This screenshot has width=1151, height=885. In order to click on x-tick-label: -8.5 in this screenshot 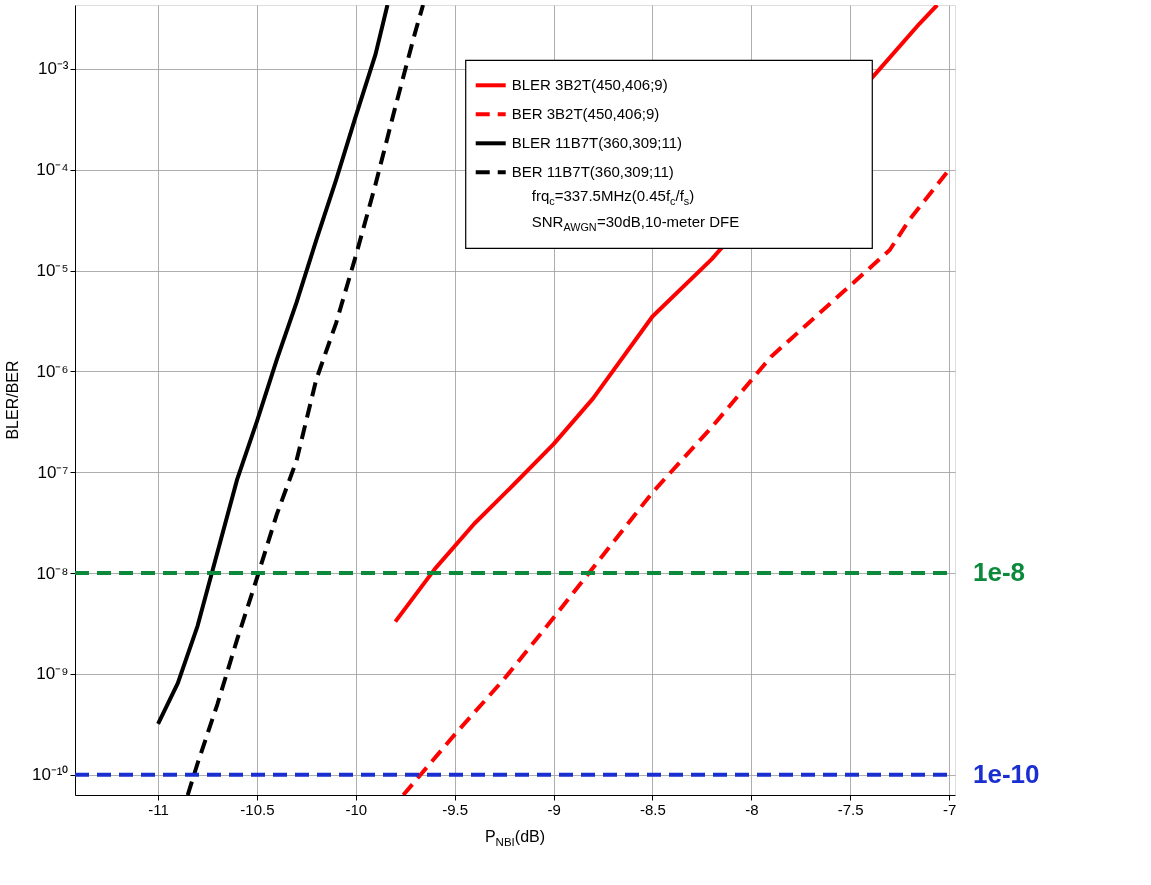, I will do `click(653, 809)`.